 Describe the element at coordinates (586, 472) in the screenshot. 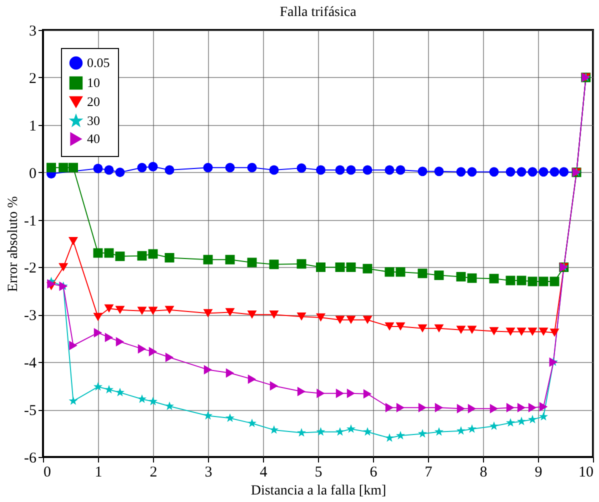

I see `x-tick-label: 10` at that location.